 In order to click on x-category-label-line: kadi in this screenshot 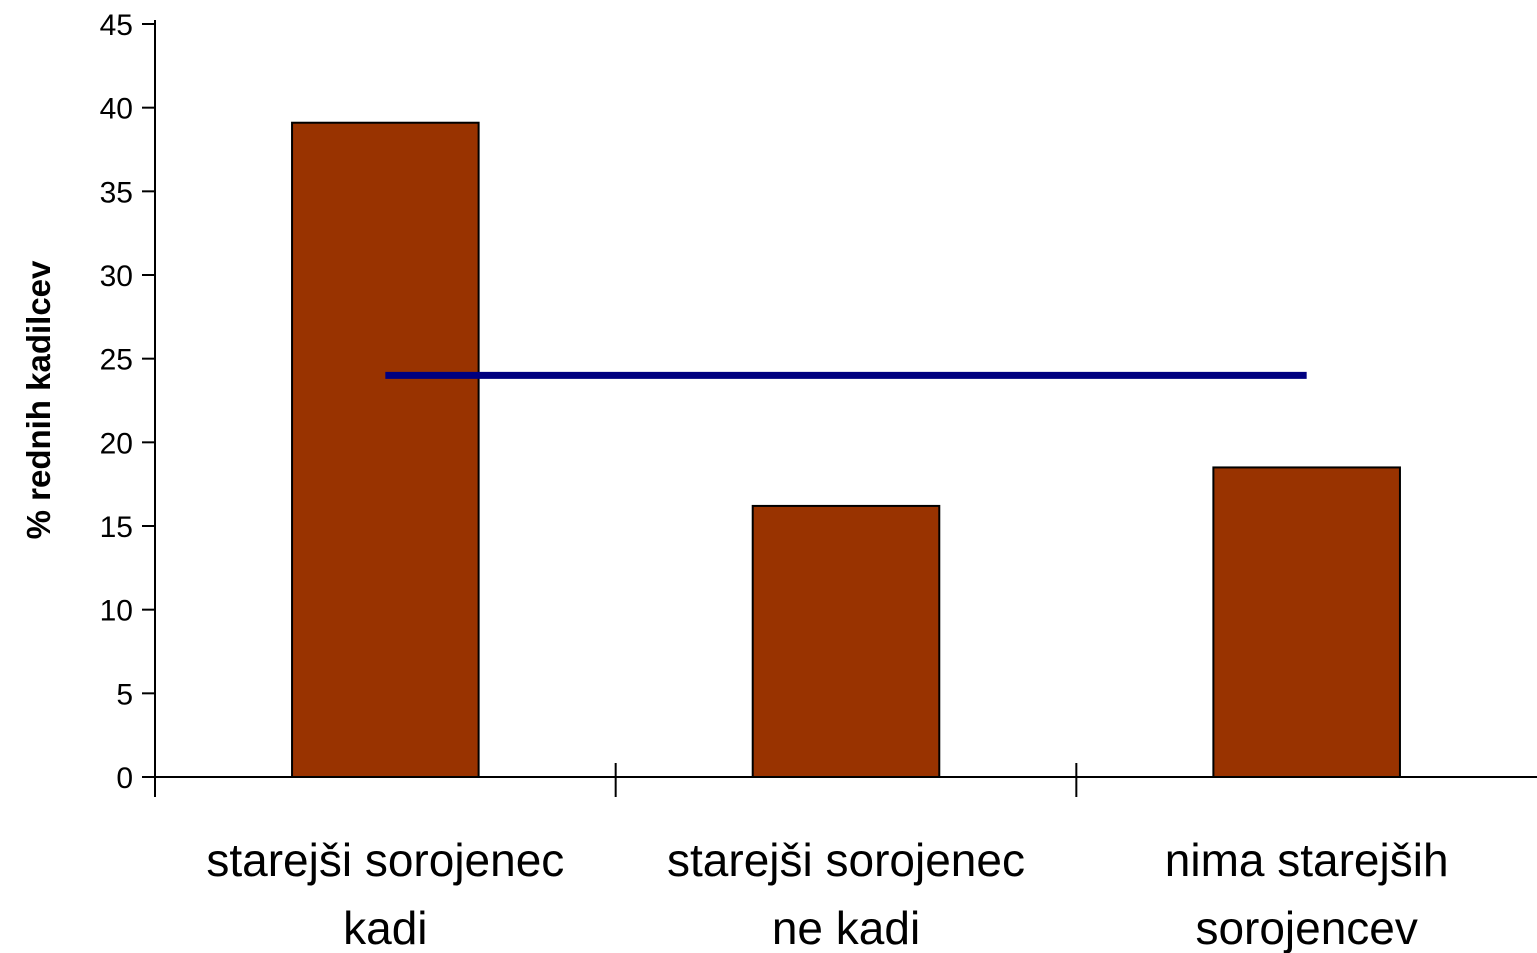, I will do `click(385, 927)`.